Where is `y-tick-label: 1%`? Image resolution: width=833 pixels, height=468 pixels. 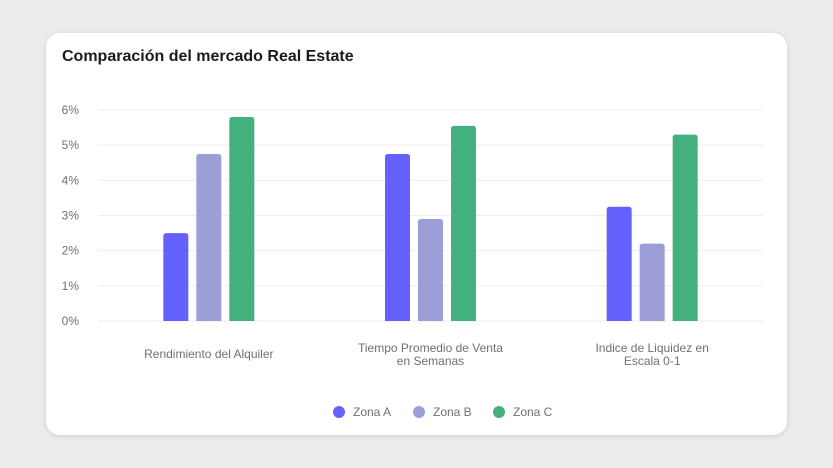 y-tick-label: 1% is located at coordinates (71, 286).